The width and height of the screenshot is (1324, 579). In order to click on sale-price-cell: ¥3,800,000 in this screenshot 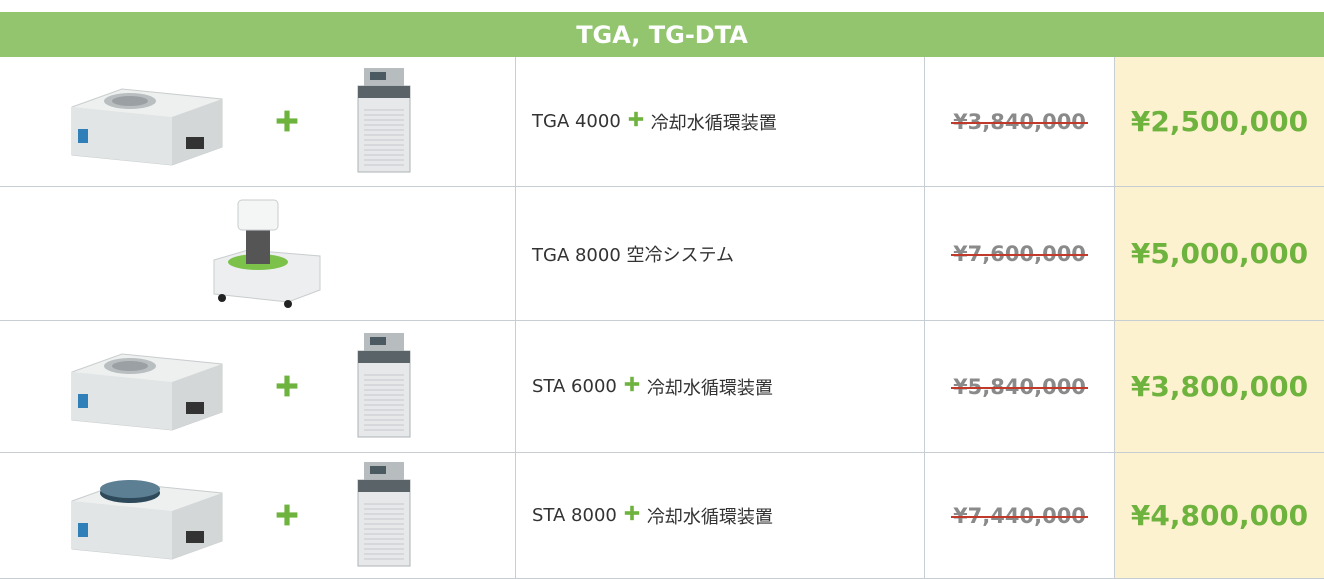, I will do `click(1219, 386)`.